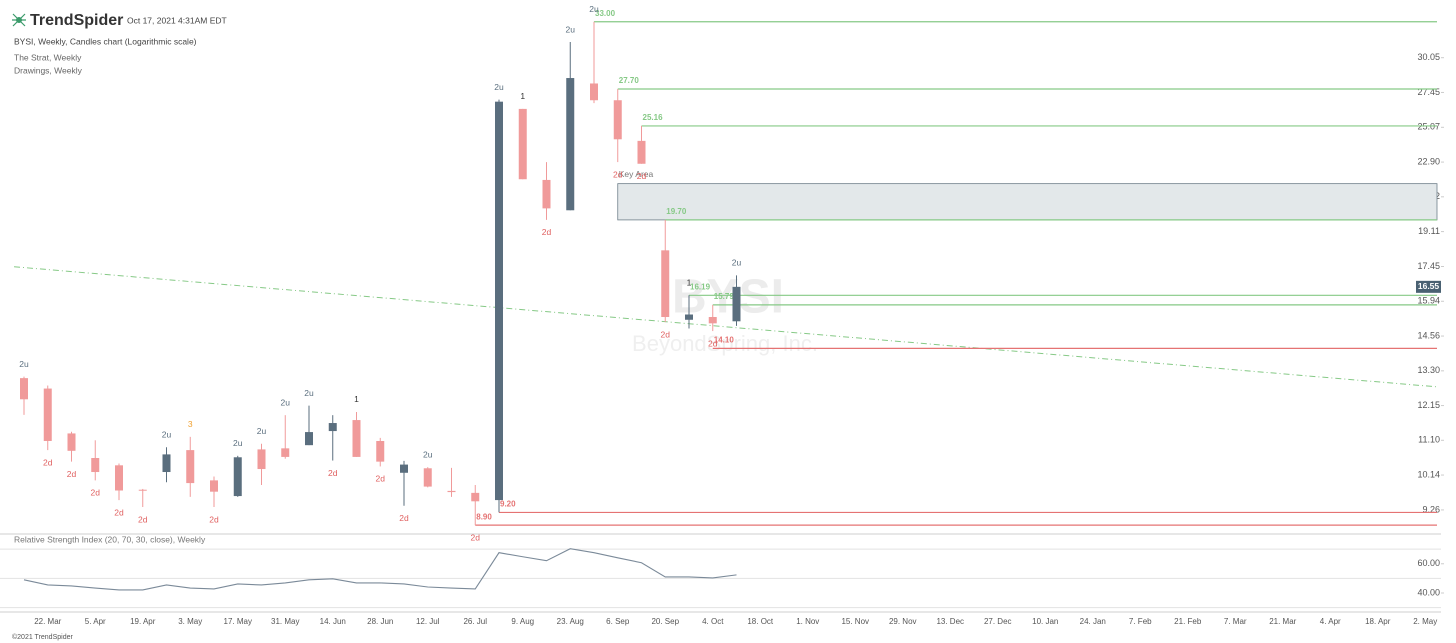 Image resolution: width=1456 pixels, height=643 pixels. I want to click on key-area, so click(1027, 202).